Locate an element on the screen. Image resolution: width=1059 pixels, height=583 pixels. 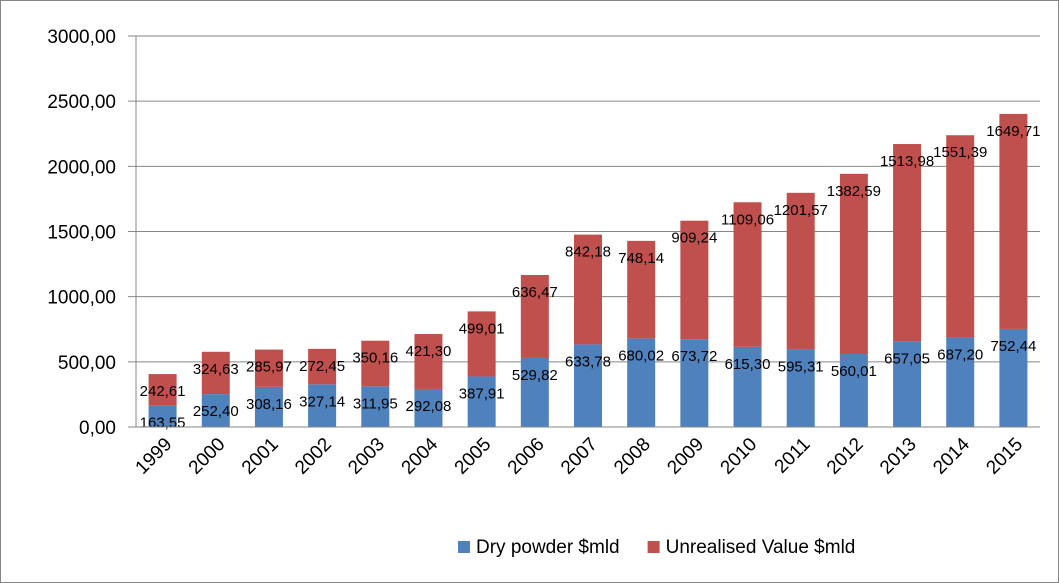
data-label: 252,40 is located at coordinates (216, 411).